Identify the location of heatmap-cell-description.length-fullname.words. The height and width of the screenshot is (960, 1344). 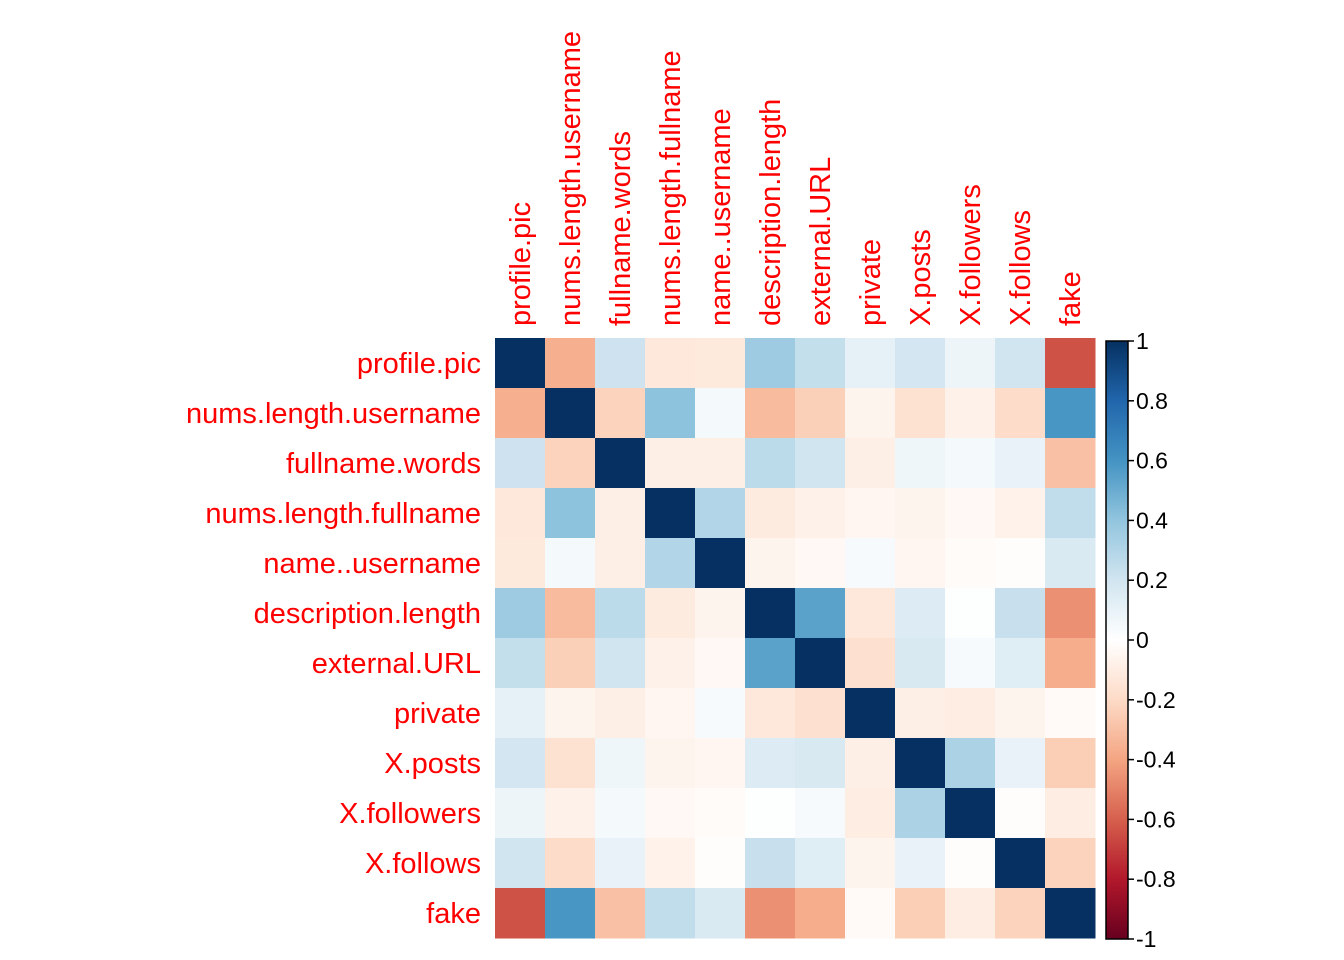
(620, 613).